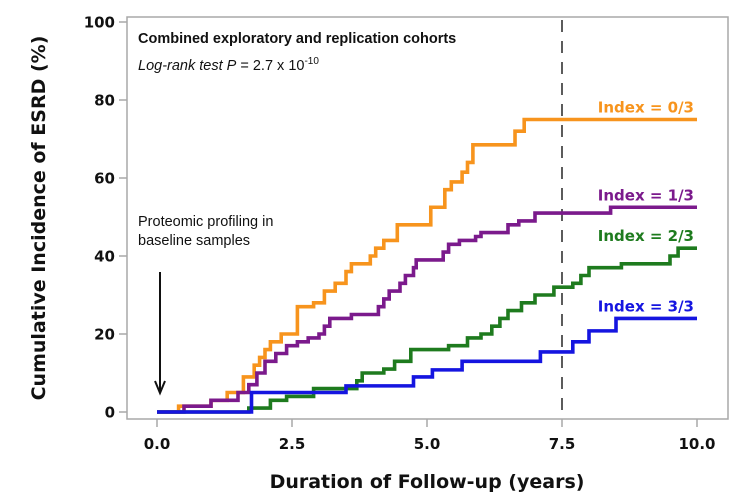  I want to click on chart-subtitle: Log-rank test P = 2.7 x 10-10, so click(228, 65).